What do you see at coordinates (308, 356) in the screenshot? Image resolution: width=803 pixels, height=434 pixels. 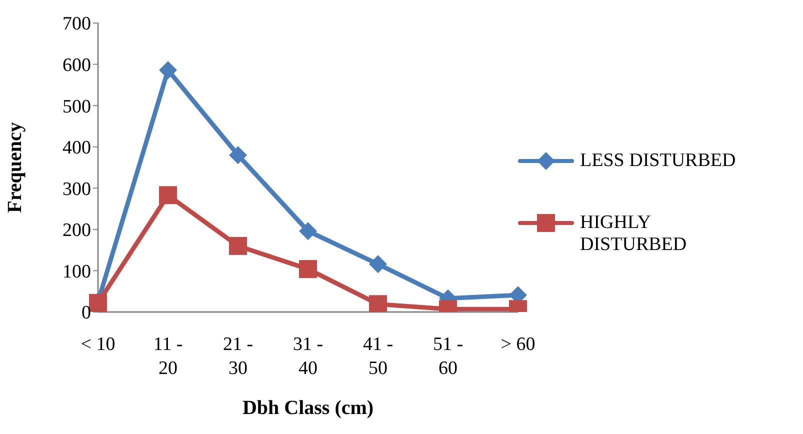 I see `x-tick-label: 31 - 40` at bounding box center [308, 356].